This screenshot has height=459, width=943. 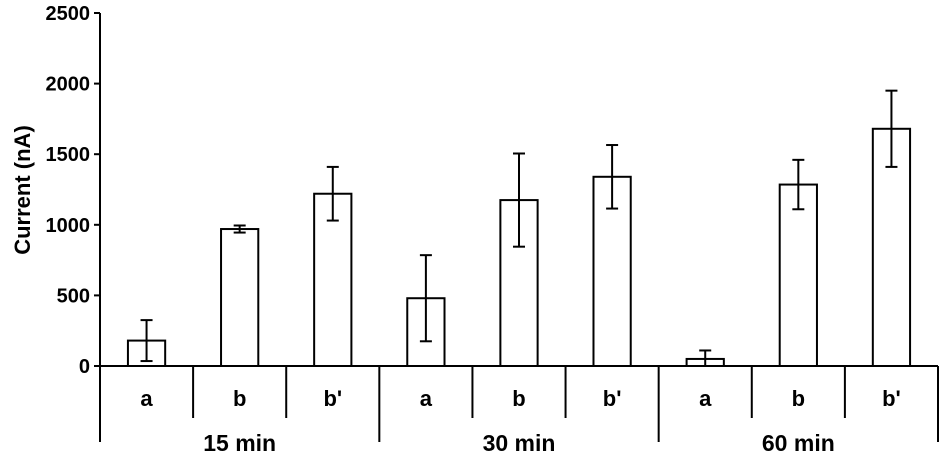 What do you see at coordinates (22, 190) in the screenshot?
I see `y-axis-label: Current (nA)` at bounding box center [22, 190].